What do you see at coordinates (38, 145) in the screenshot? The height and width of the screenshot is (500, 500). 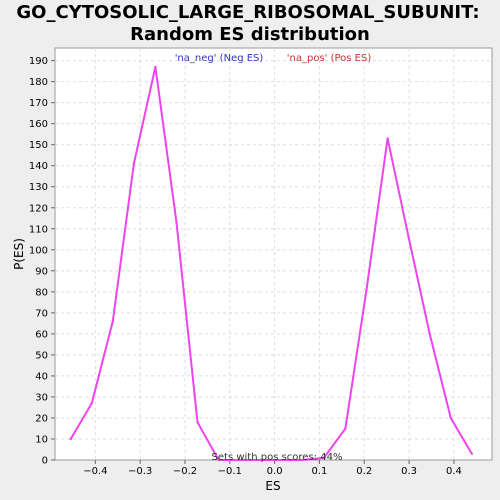 I see `y-tick-label: 150` at bounding box center [38, 145].